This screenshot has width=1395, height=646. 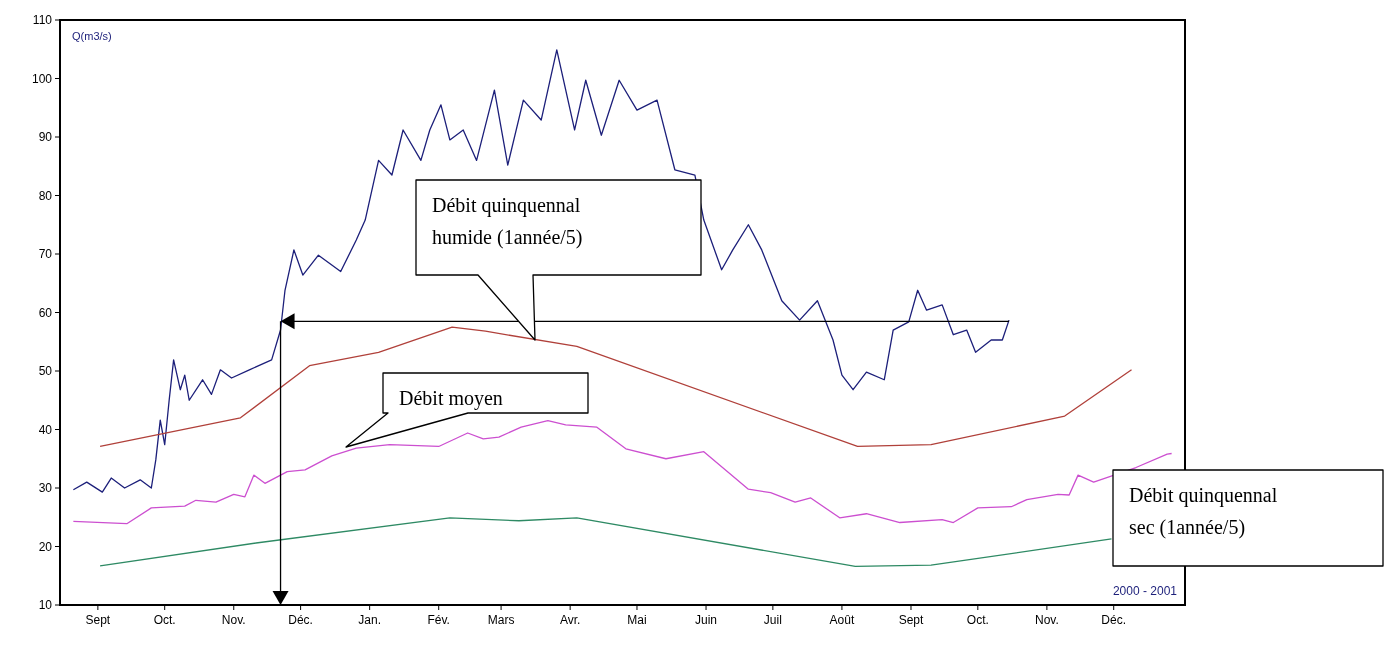 What do you see at coordinates (501, 620) in the screenshot?
I see `x-tick-label: Mars` at bounding box center [501, 620].